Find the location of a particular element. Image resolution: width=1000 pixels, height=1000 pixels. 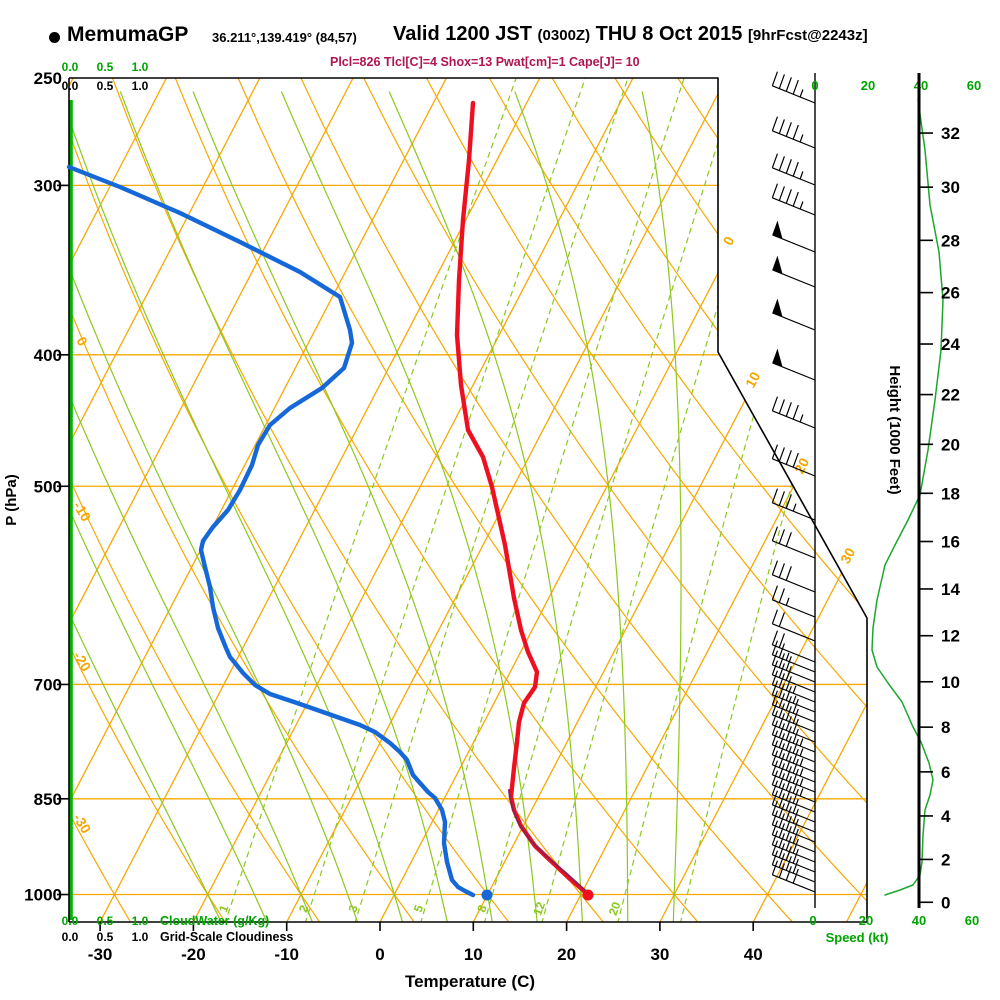

cloudiness-axis-title: Grid-Scale Cloudiness is located at coordinates (226, 937).